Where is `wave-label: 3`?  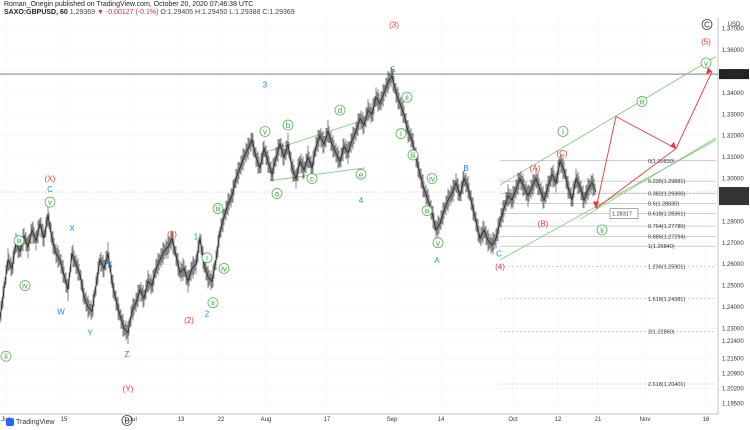
wave-label: 3 is located at coordinates (265, 84).